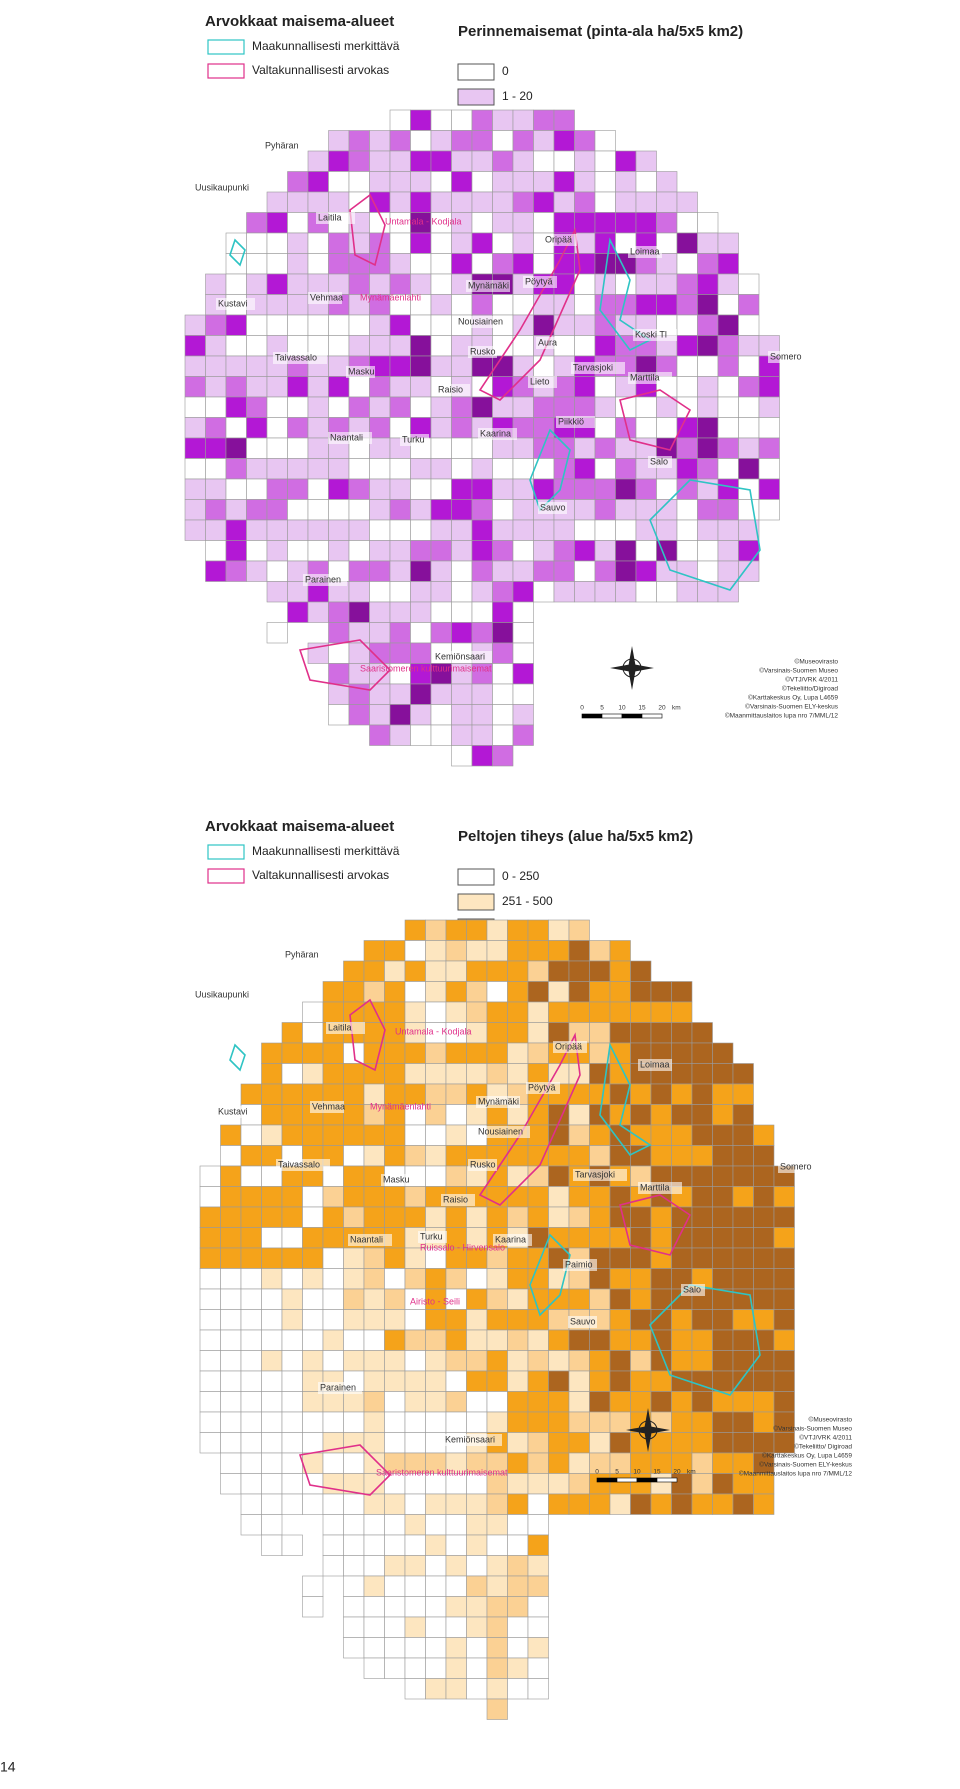 The image size is (960, 1789). I want to click on place-label: Salo, so click(692, 1289).